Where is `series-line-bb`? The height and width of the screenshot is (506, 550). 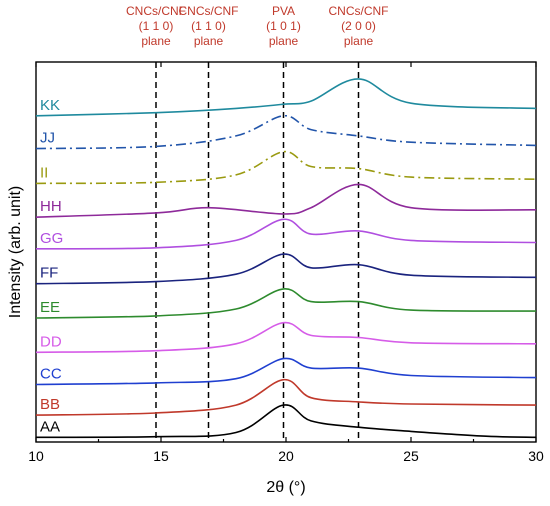 series-line-bb is located at coordinates (286, 397).